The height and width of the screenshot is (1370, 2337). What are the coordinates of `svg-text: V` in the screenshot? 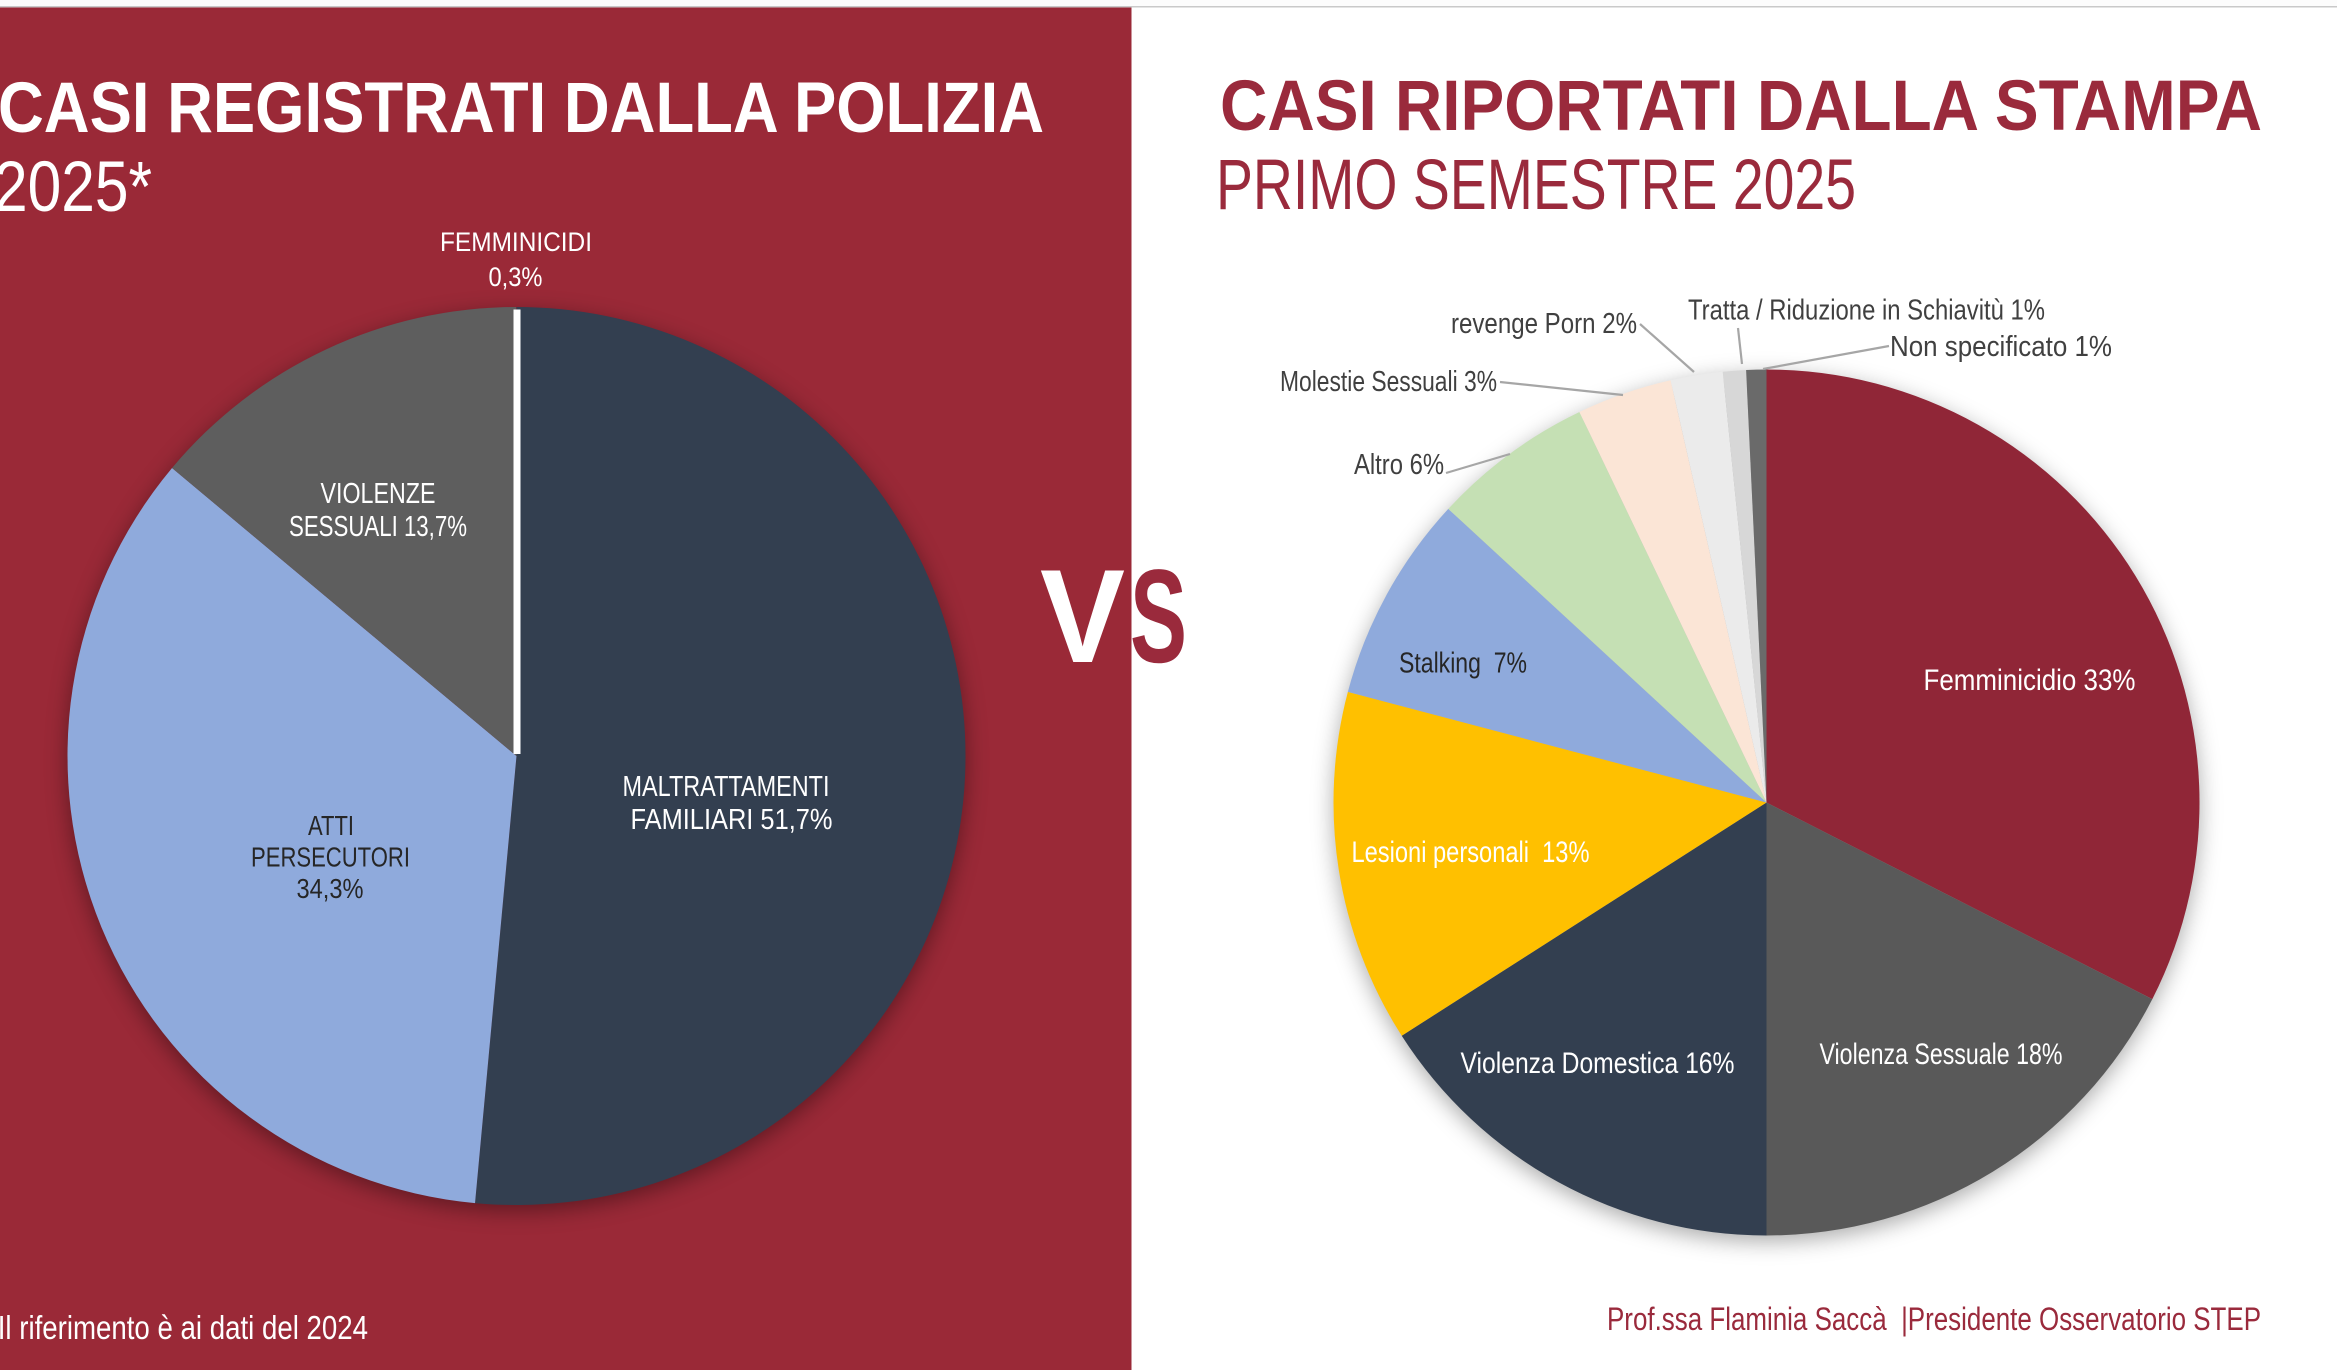 It's located at (1082, 617).